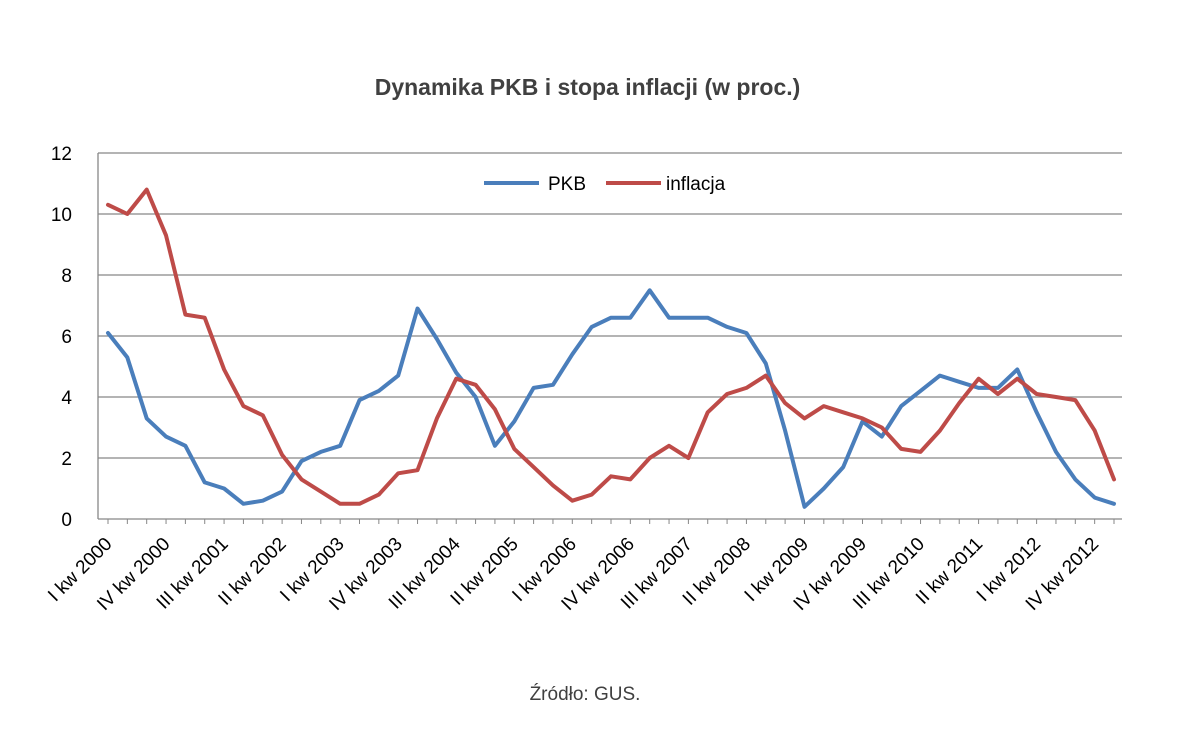 This screenshot has width=1200, height=746. I want to click on y-tick-label: 12, so click(61, 154).